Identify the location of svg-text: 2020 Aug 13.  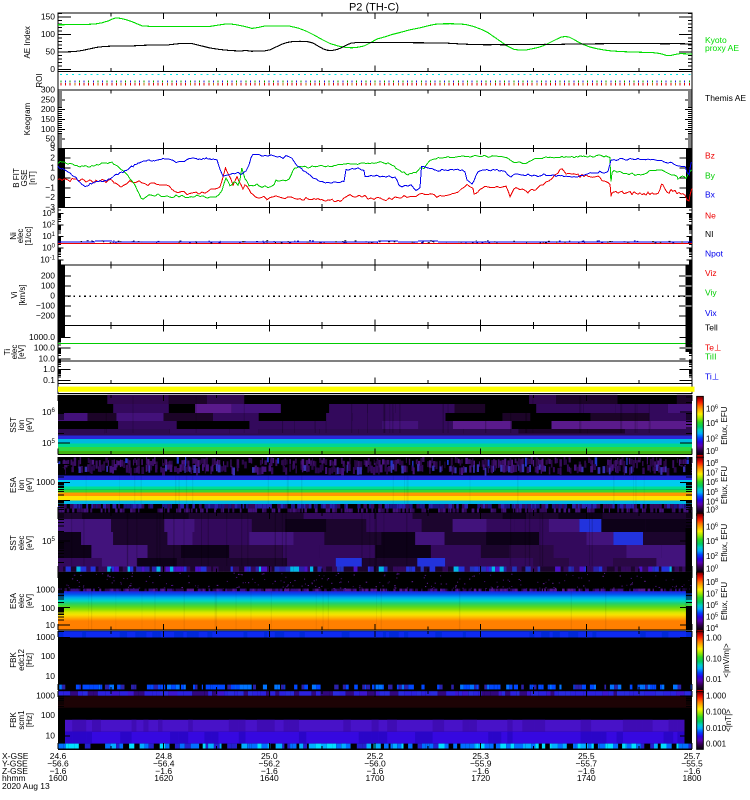
(26, 786).